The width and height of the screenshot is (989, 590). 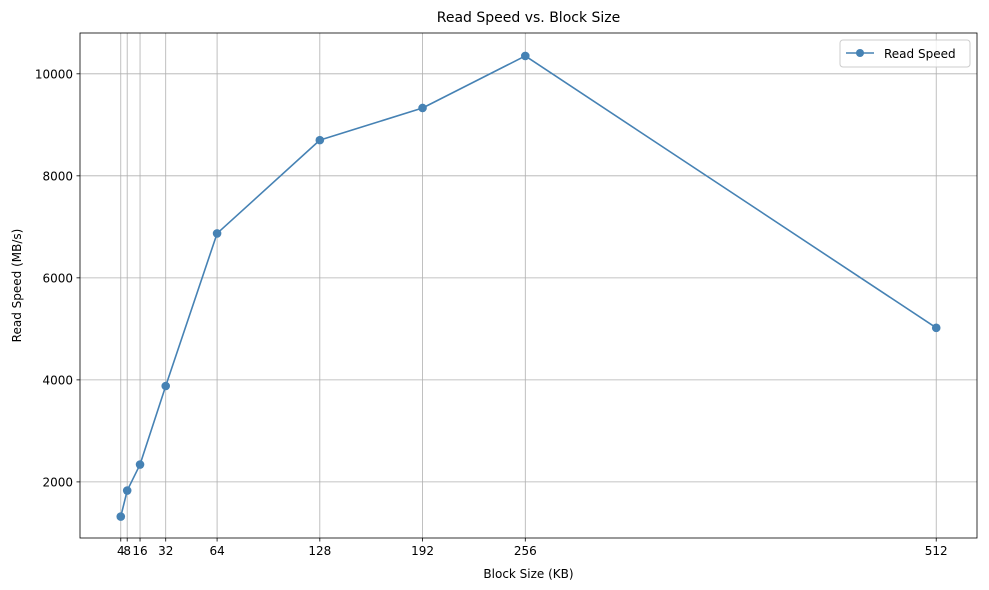 I want to click on y-tick-label: 6000, so click(x=57, y=278).